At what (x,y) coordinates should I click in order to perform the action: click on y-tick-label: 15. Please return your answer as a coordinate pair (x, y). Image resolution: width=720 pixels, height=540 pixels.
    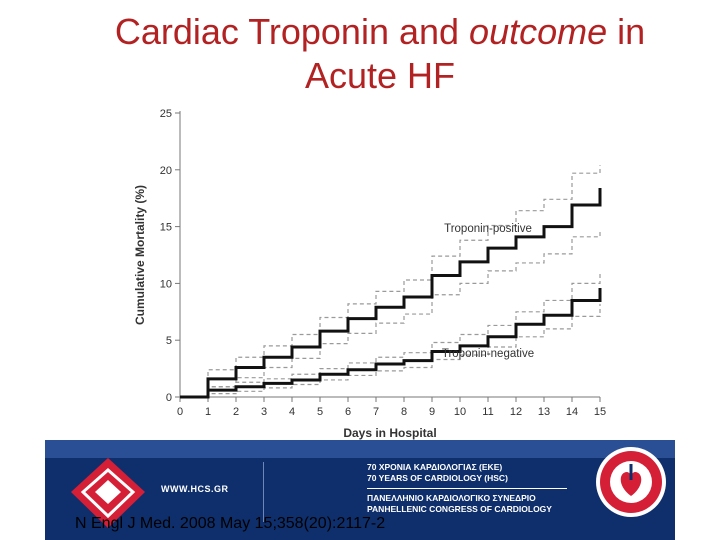
    Looking at the image, I should click on (166, 228).